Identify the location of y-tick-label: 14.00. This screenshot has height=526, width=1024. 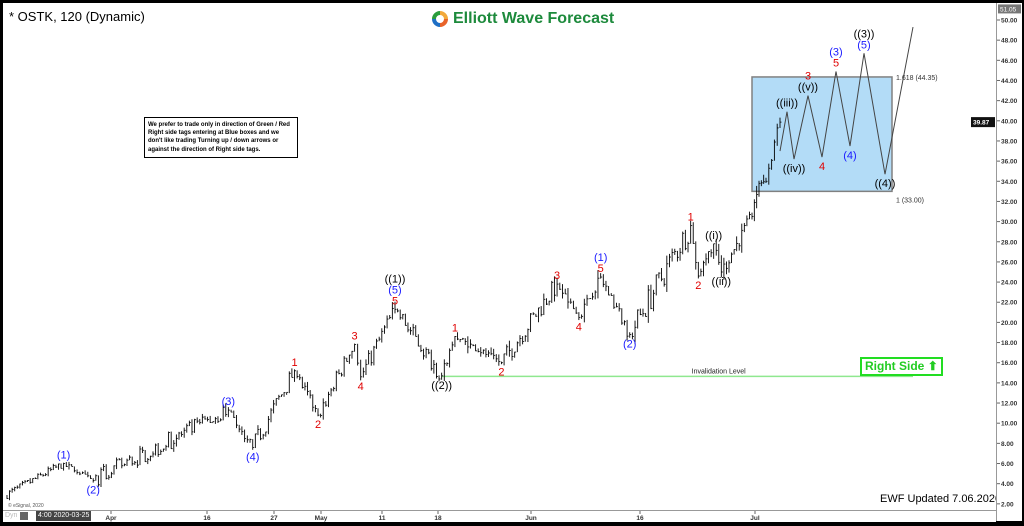
(1009, 383).